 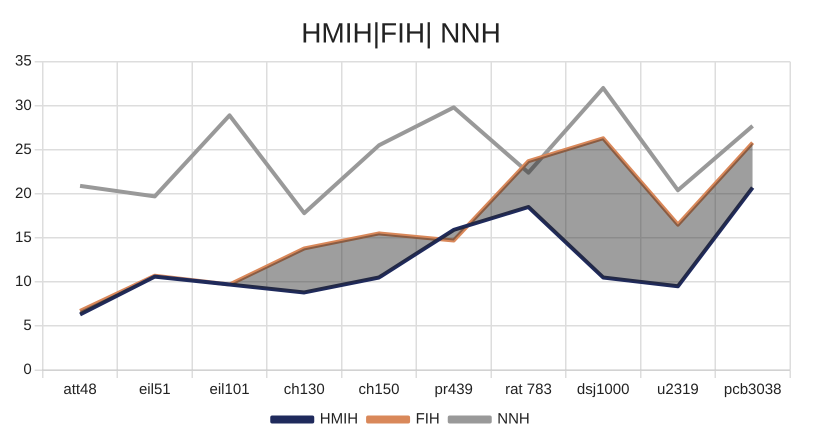 What do you see at coordinates (27, 369) in the screenshot?
I see `y-tick-label: 0` at bounding box center [27, 369].